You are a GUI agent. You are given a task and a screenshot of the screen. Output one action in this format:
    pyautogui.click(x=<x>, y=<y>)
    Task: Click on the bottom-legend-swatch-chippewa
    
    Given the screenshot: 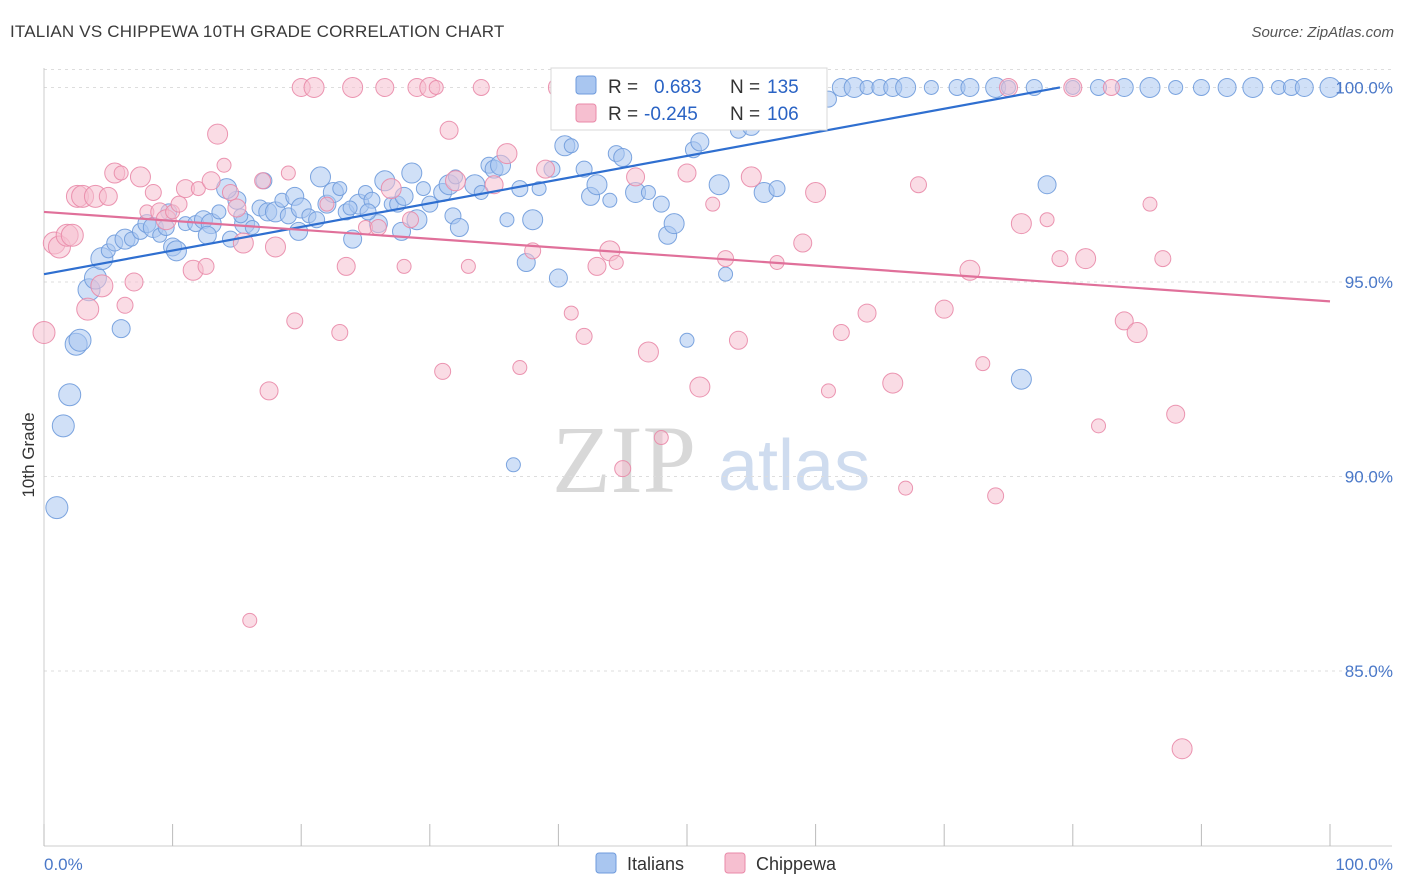 What is the action you would take?
    pyautogui.click(x=735, y=863)
    